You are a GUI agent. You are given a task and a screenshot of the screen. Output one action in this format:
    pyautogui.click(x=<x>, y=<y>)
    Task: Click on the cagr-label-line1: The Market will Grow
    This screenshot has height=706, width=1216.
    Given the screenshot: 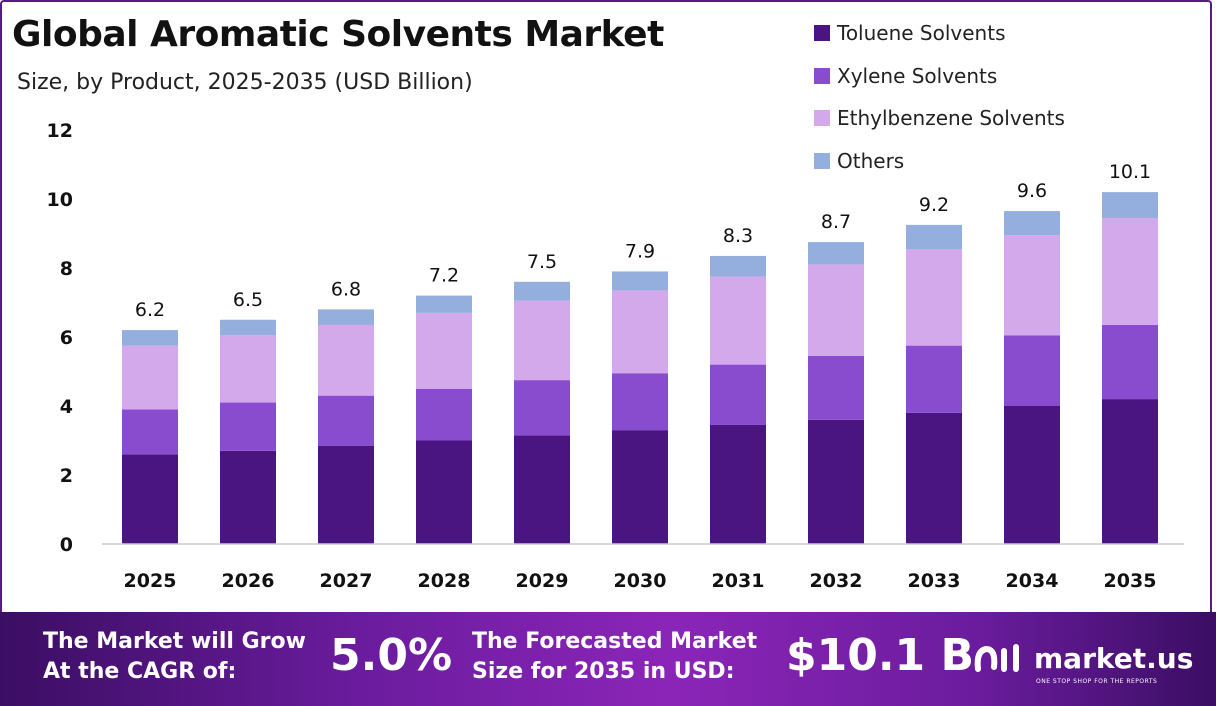 What is the action you would take?
    pyautogui.click(x=174, y=641)
    